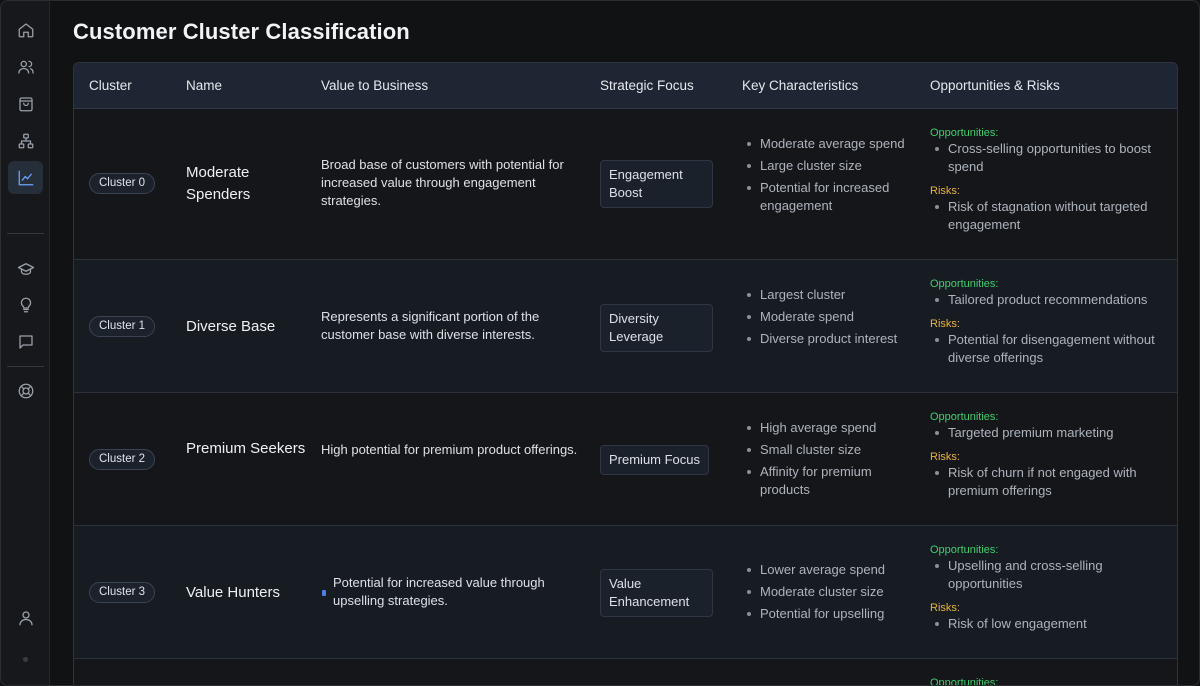 This screenshot has width=1200, height=686. Describe the element at coordinates (25, 177) in the screenshot. I see `line-chart-icon` at that location.